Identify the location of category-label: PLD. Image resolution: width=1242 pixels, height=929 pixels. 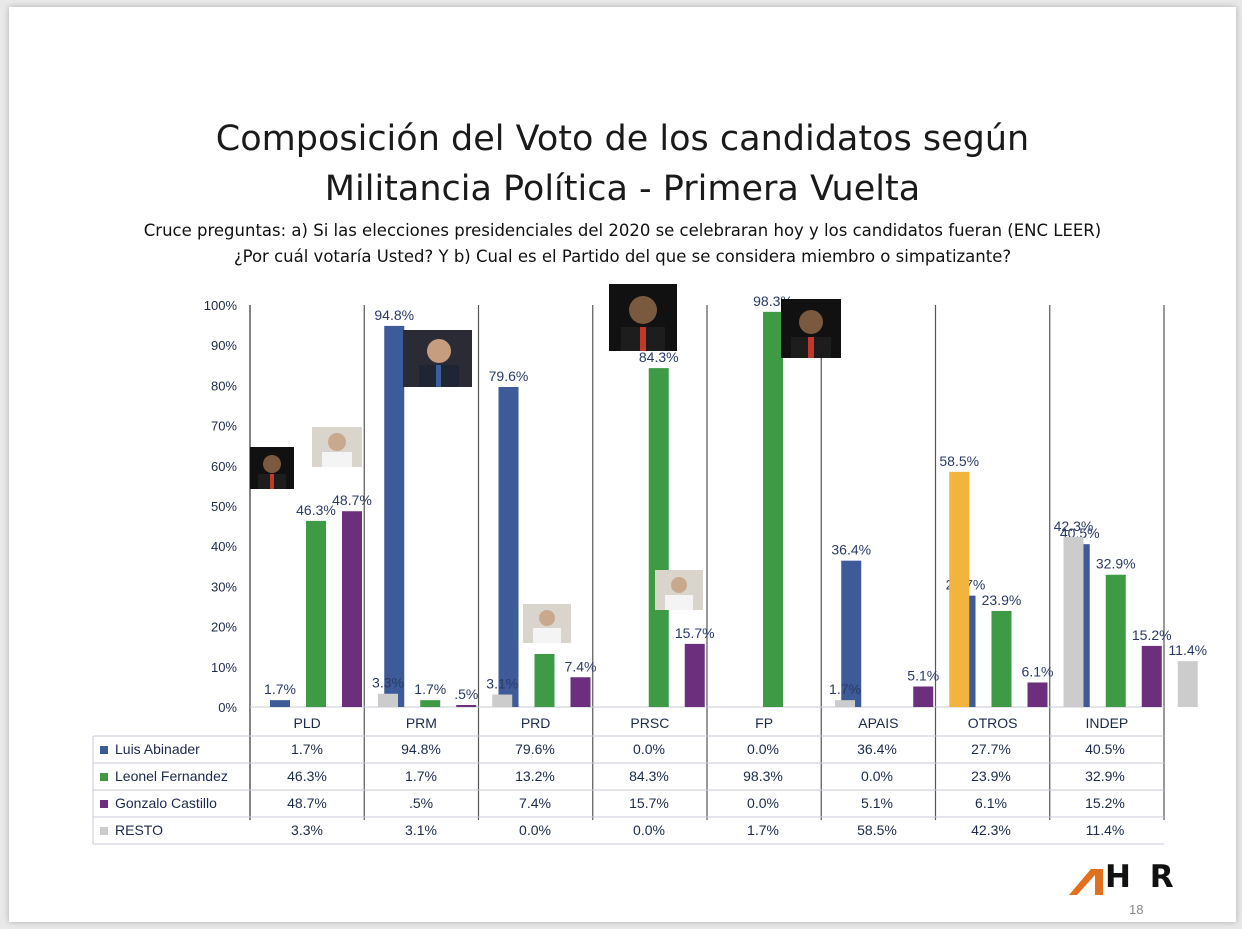
(307, 723).